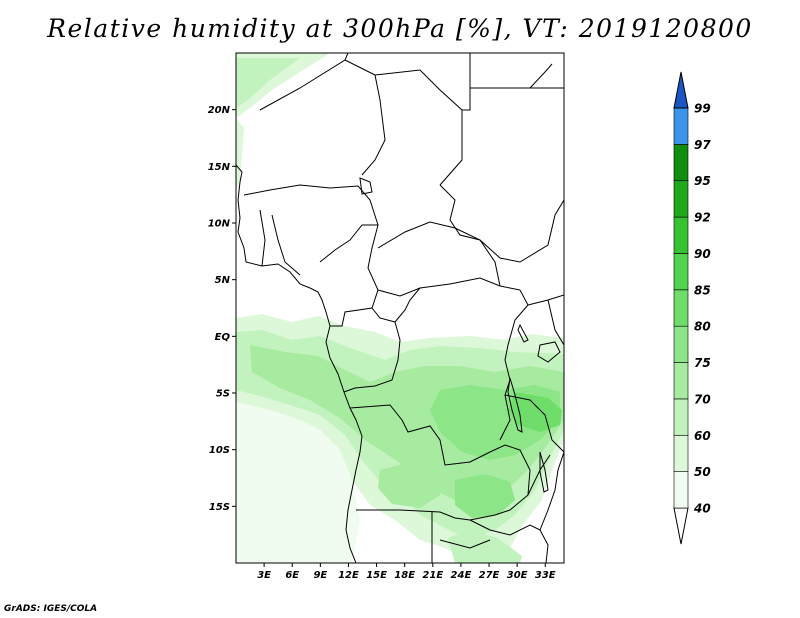  I want to click on colorbar-top-tip, so click(681, 90).